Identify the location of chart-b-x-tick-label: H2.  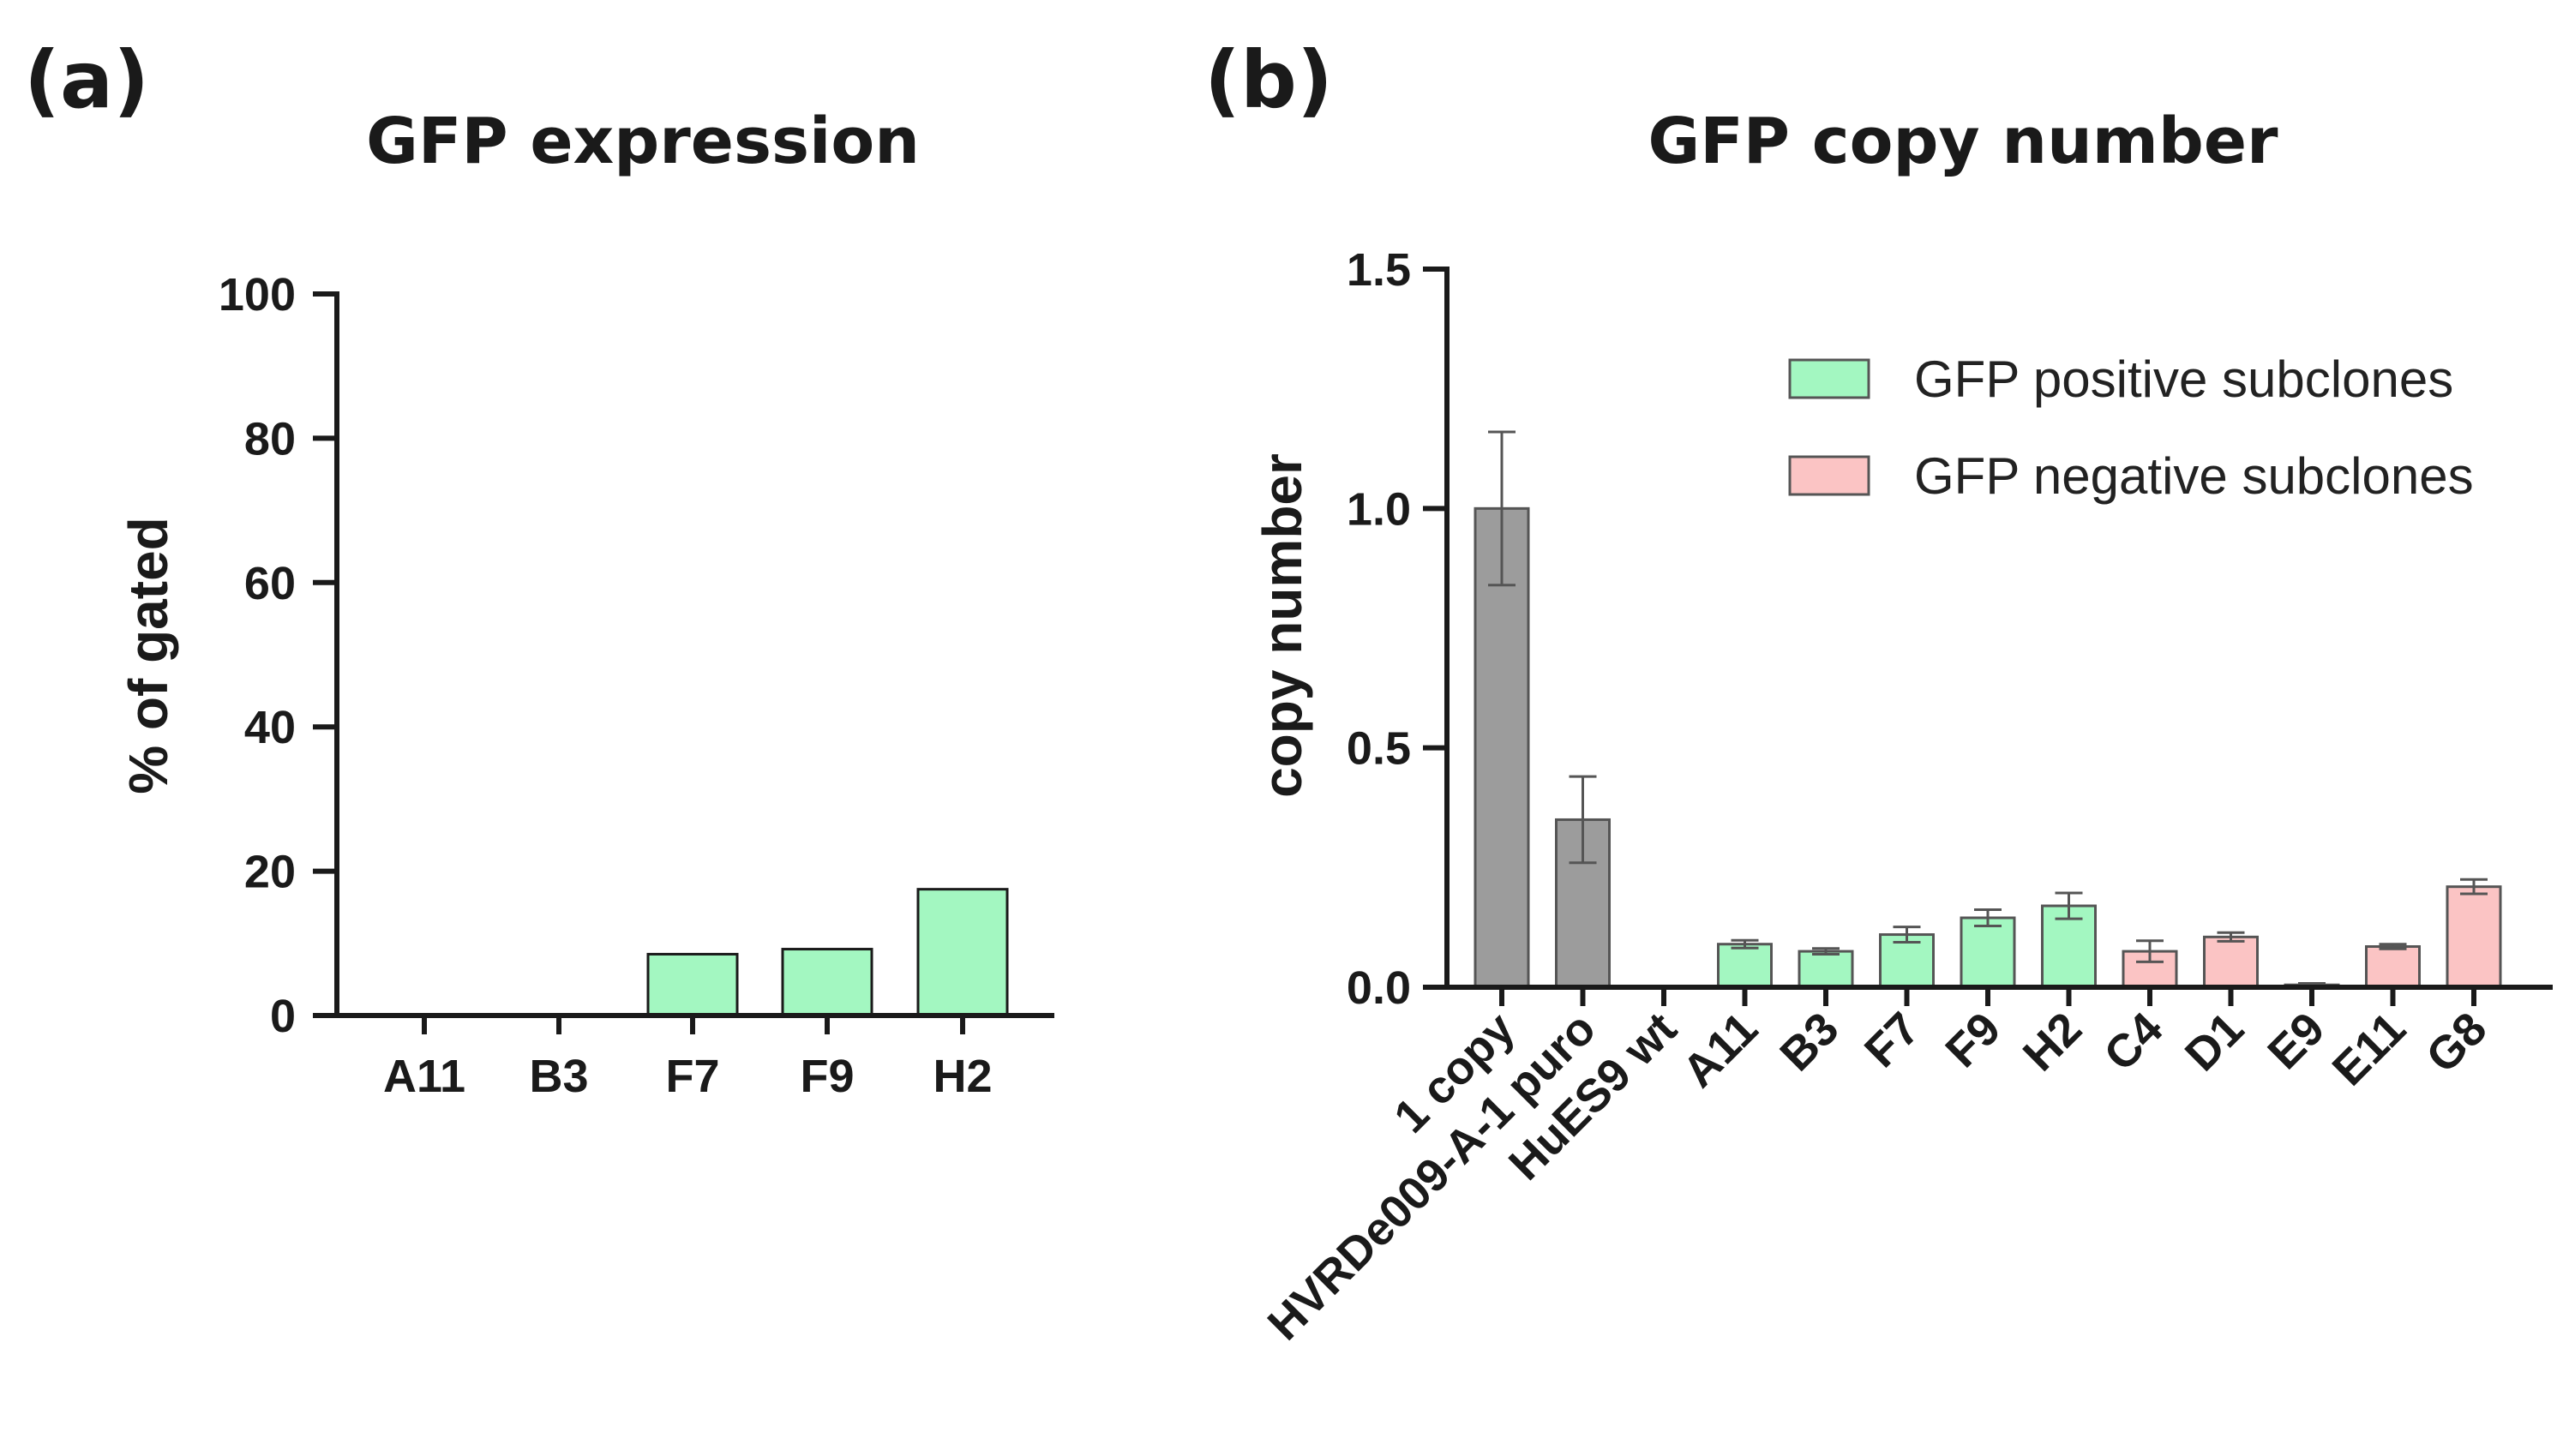
(2053, 1042).